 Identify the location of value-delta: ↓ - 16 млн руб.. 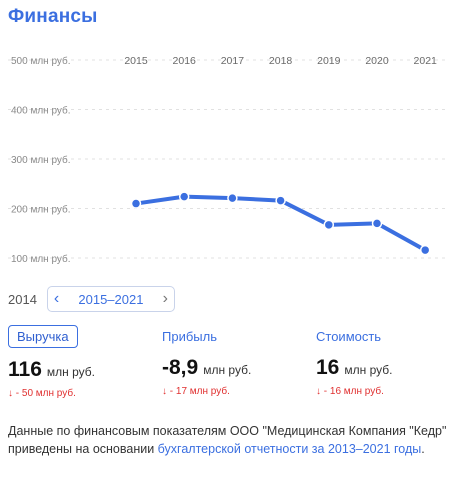
(350, 391).